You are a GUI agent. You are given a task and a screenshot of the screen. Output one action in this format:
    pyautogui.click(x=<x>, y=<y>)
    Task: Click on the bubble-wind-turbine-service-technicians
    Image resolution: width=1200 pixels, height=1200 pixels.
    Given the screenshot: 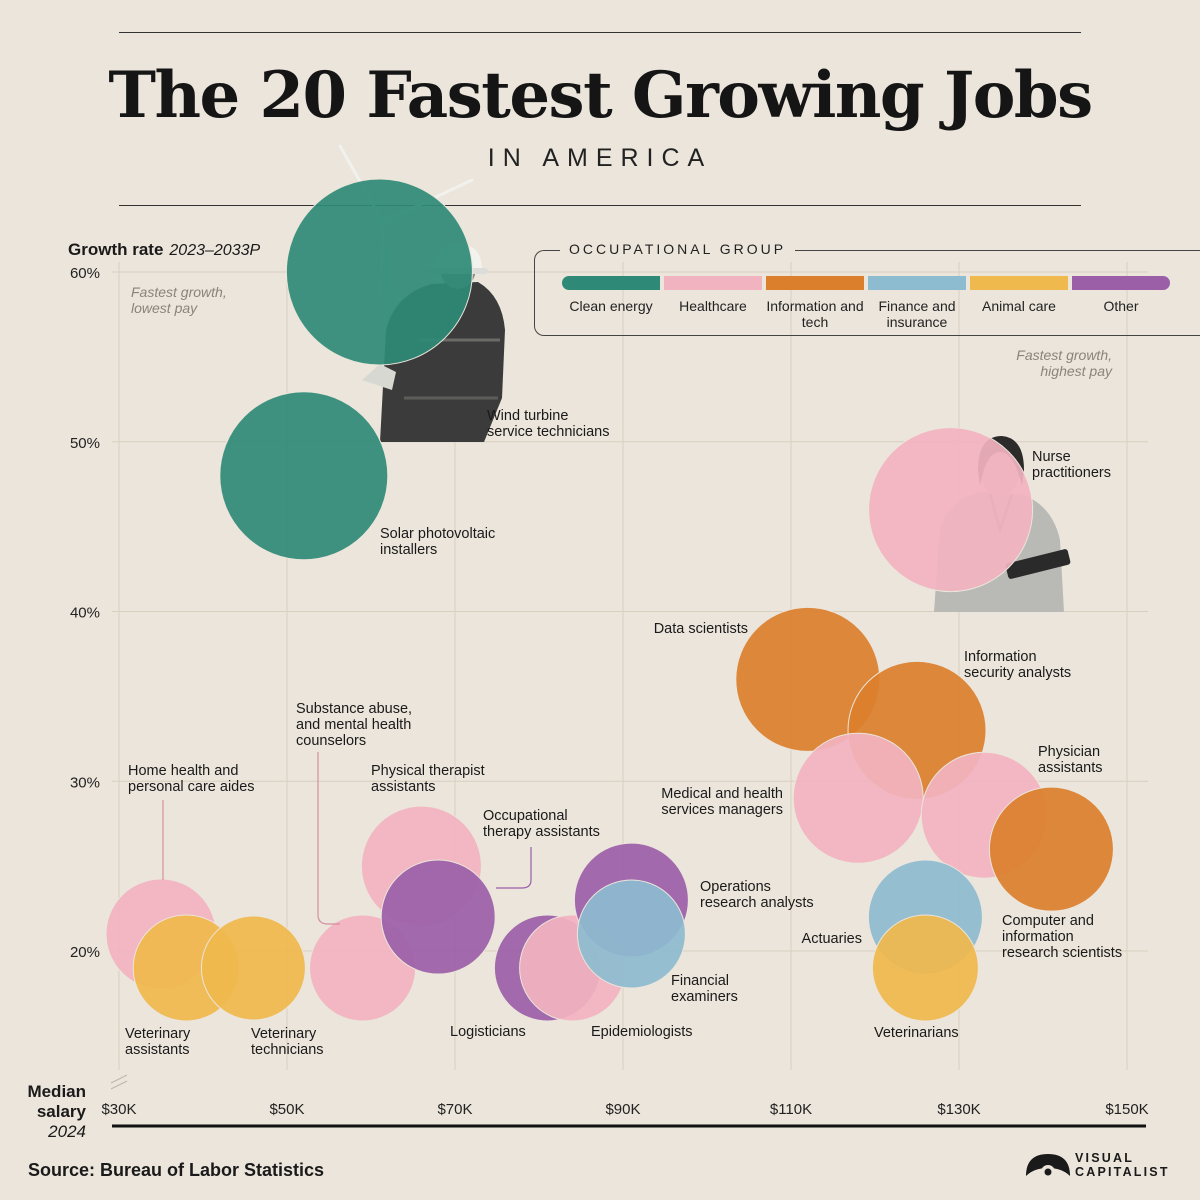 What is the action you would take?
    pyautogui.click(x=379, y=272)
    